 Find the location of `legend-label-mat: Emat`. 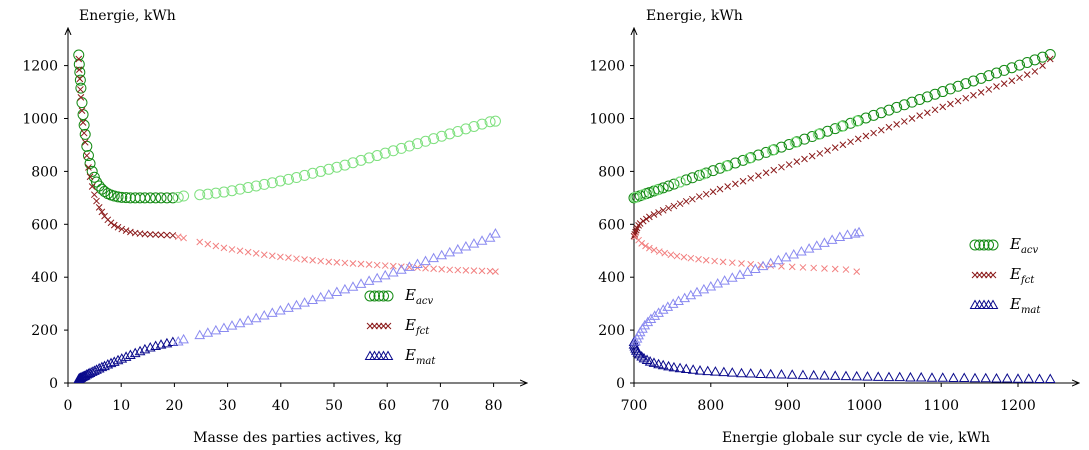

legend-label-mat: Emat is located at coordinates (1025, 305).